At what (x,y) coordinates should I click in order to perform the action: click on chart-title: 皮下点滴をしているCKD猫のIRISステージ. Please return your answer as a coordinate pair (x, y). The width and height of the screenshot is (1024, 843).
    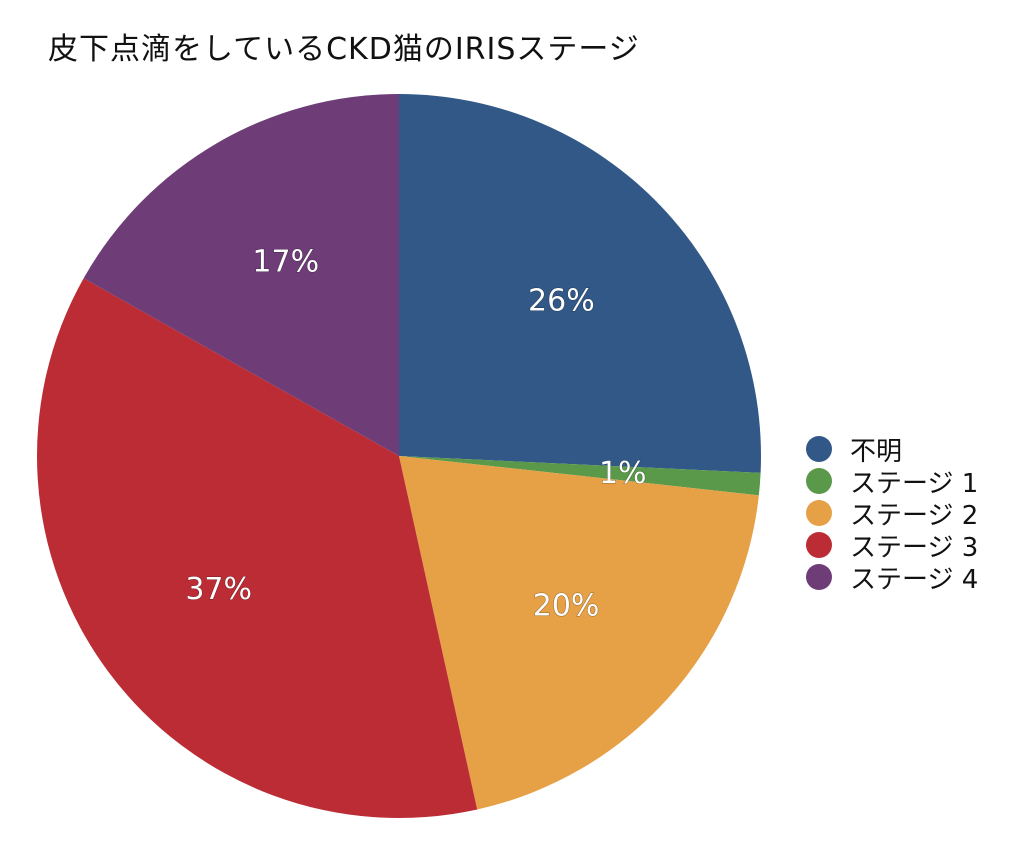
    Looking at the image, I should click on (344, 49).